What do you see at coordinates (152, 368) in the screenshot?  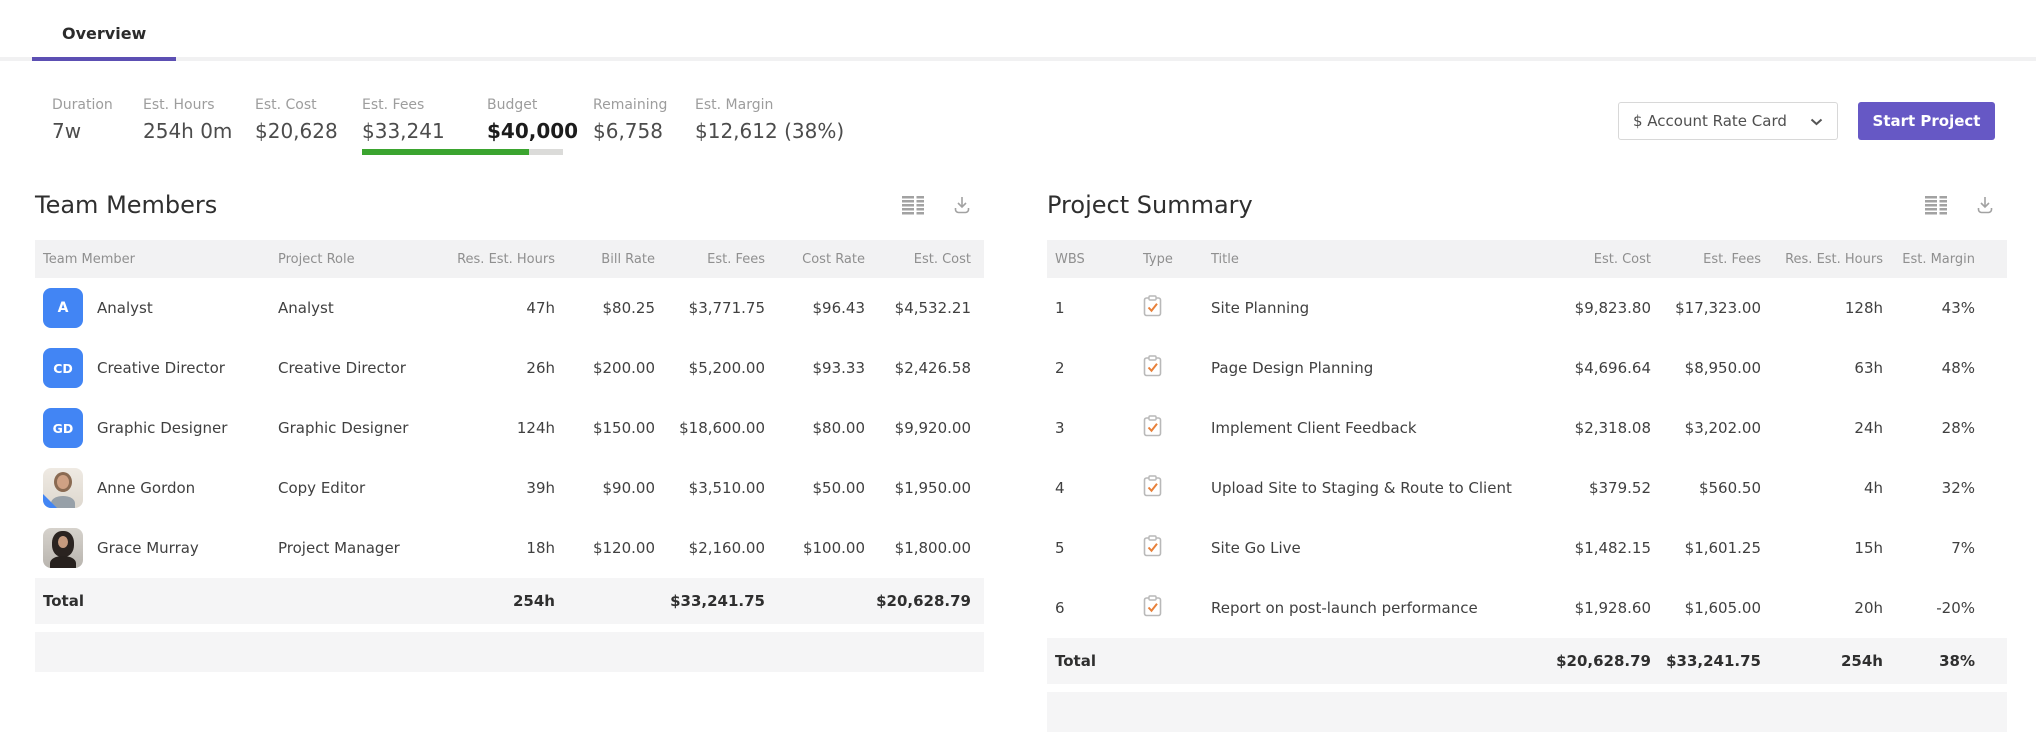 I see `team-member-cell: CD Creative Director` at bounding box center [152, 368].